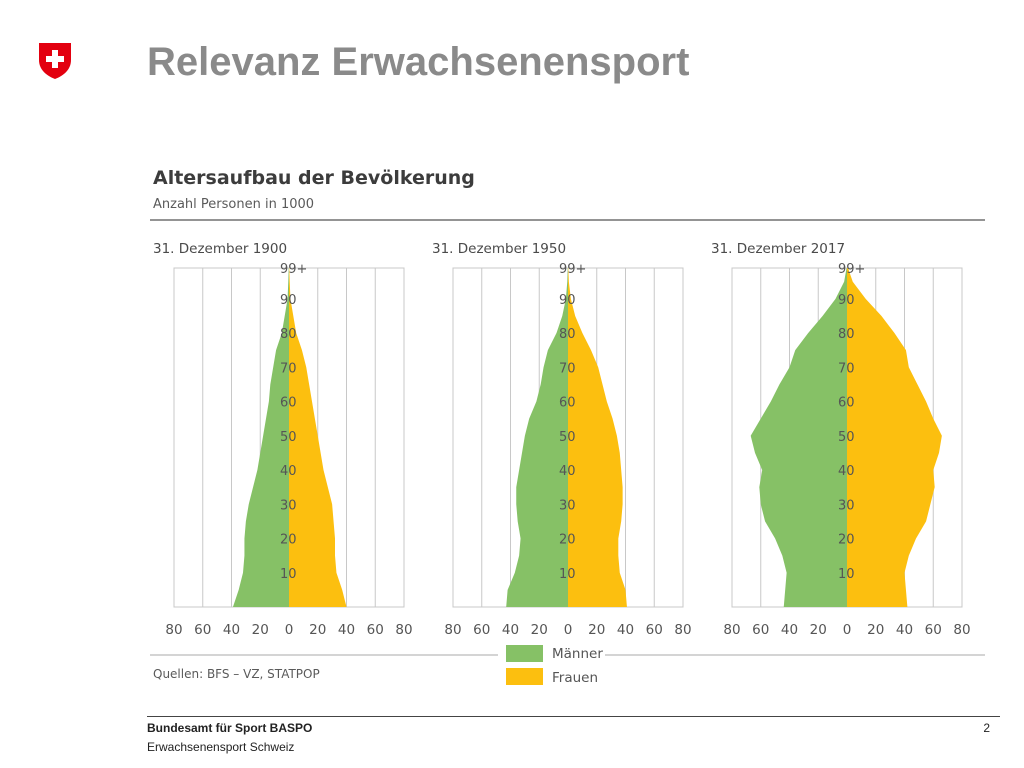 The width and height of the screenshot is (1024, 768). What do you see at coordinates (230, 728) in the screenshot?
I see `footer-organization: Bundesamt für Sport BASPO` at bounding box center [230, 728].